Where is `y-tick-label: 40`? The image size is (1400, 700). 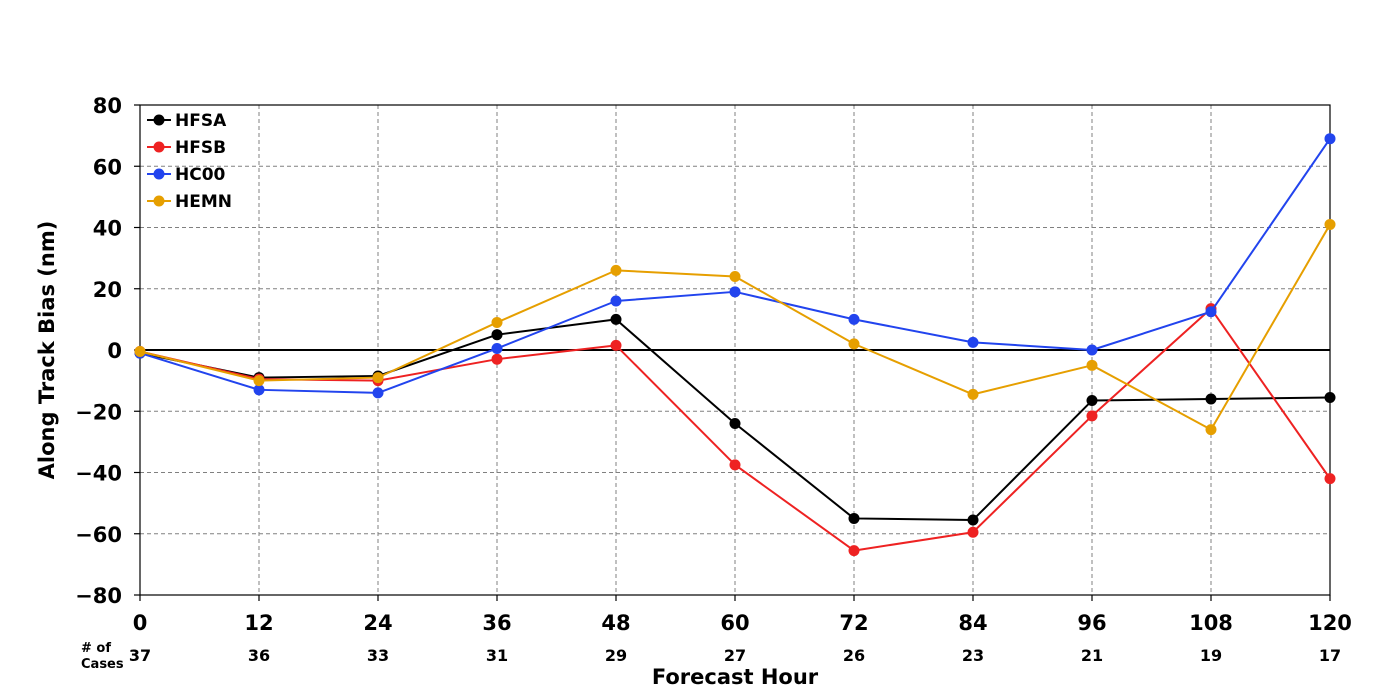
y-tick-label: 40 is located at coordinates (107, 229).